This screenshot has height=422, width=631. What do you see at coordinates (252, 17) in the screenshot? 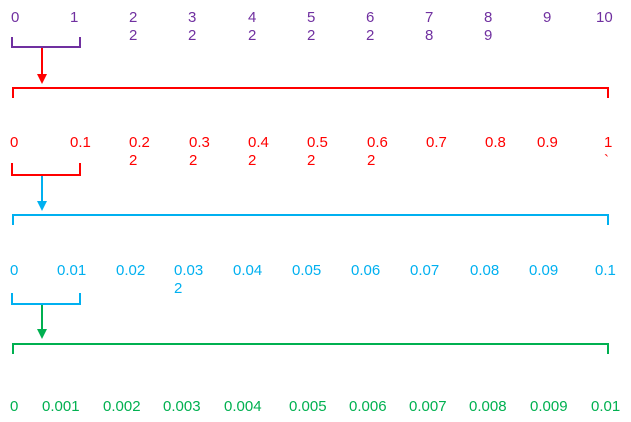
I see `tick-label: 4` at bounding box center [252, 17].